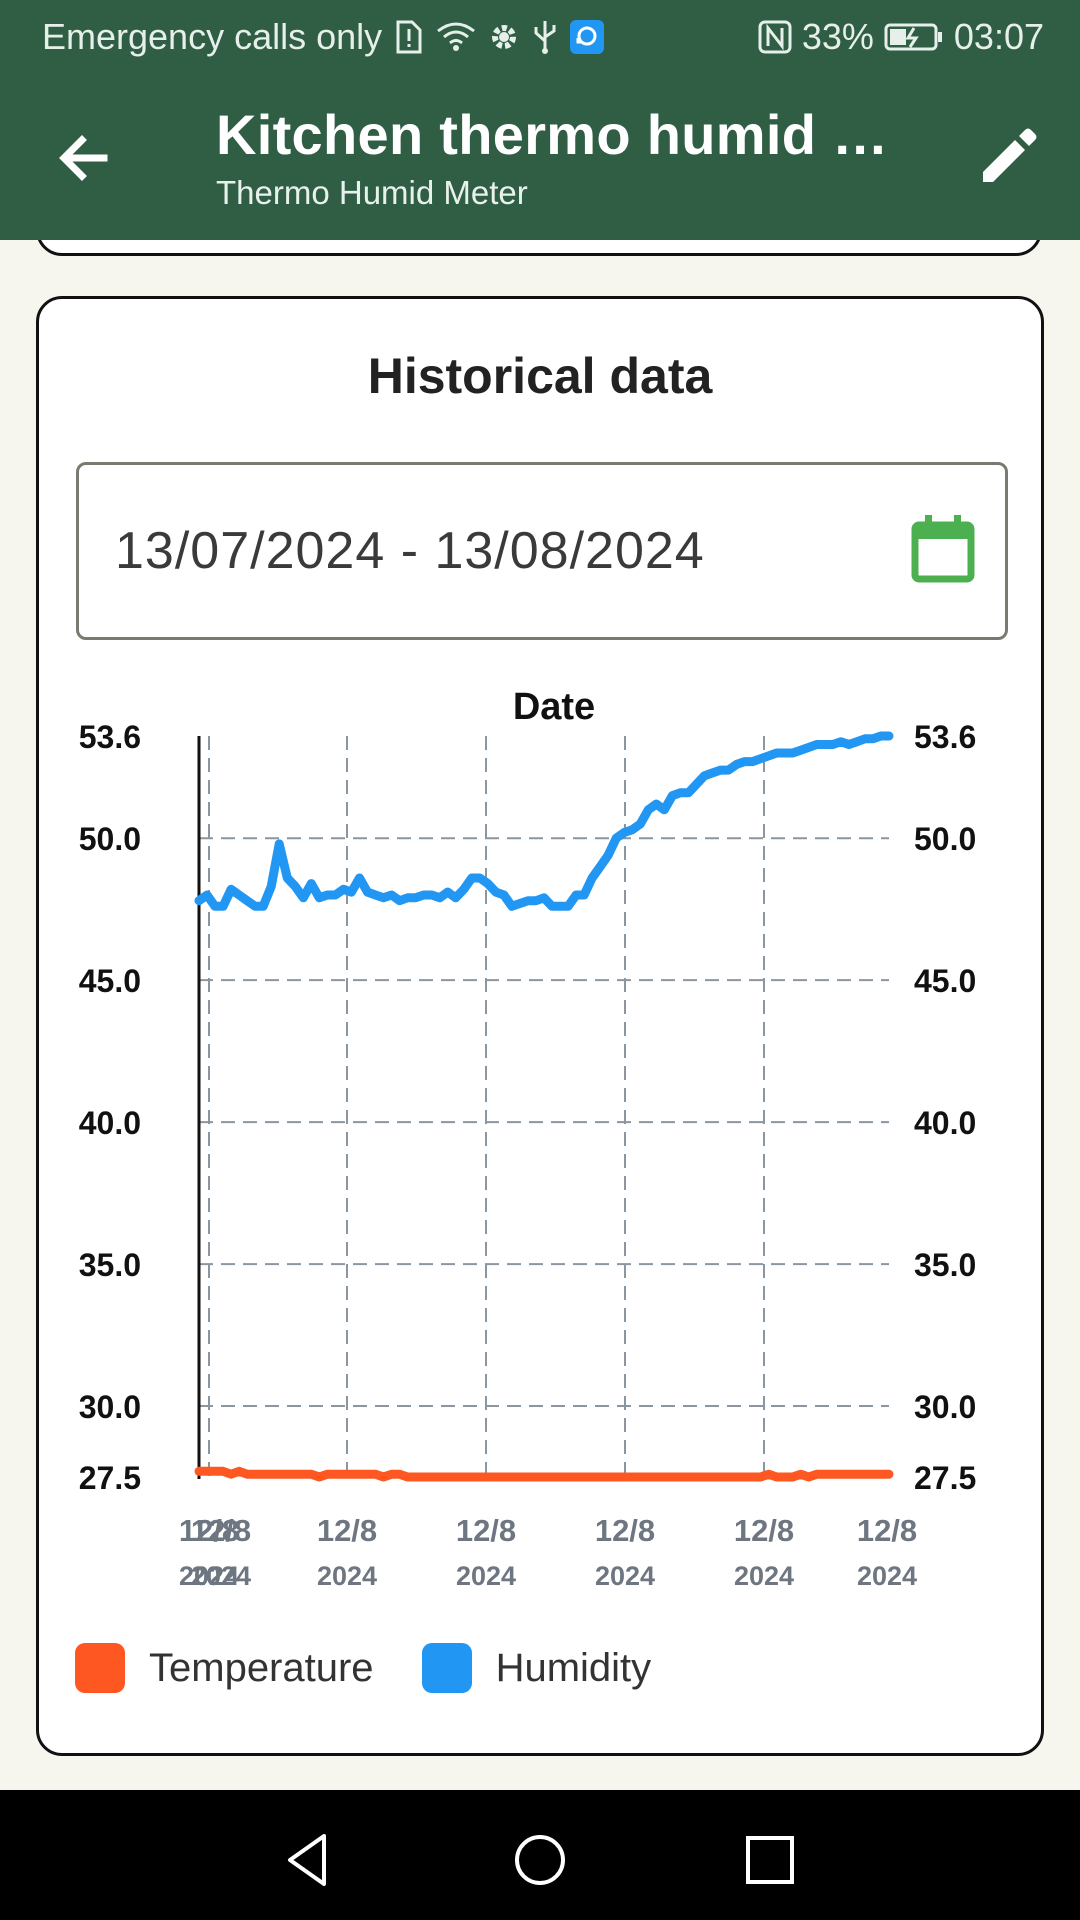  I want to click on system-nav-bar, so click(540, 1855).